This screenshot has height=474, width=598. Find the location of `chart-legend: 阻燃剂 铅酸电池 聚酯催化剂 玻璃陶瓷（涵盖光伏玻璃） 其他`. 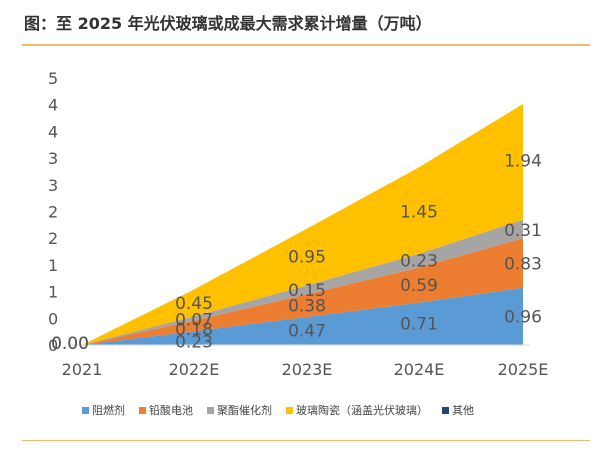

chart-legend: 阻燃剂 铅酸电池 聚酯催化剂 玻璃陶瓷（涵盖光伏玻璃） 其他 is located at coordinates (278, 410).